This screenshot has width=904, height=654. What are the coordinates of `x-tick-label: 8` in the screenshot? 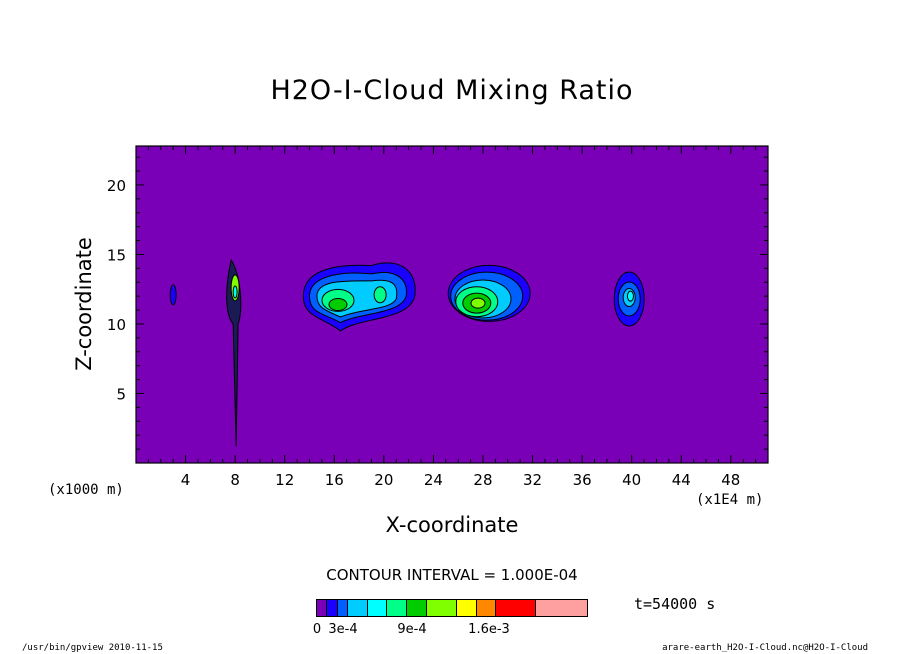 It's located at (235, 480).